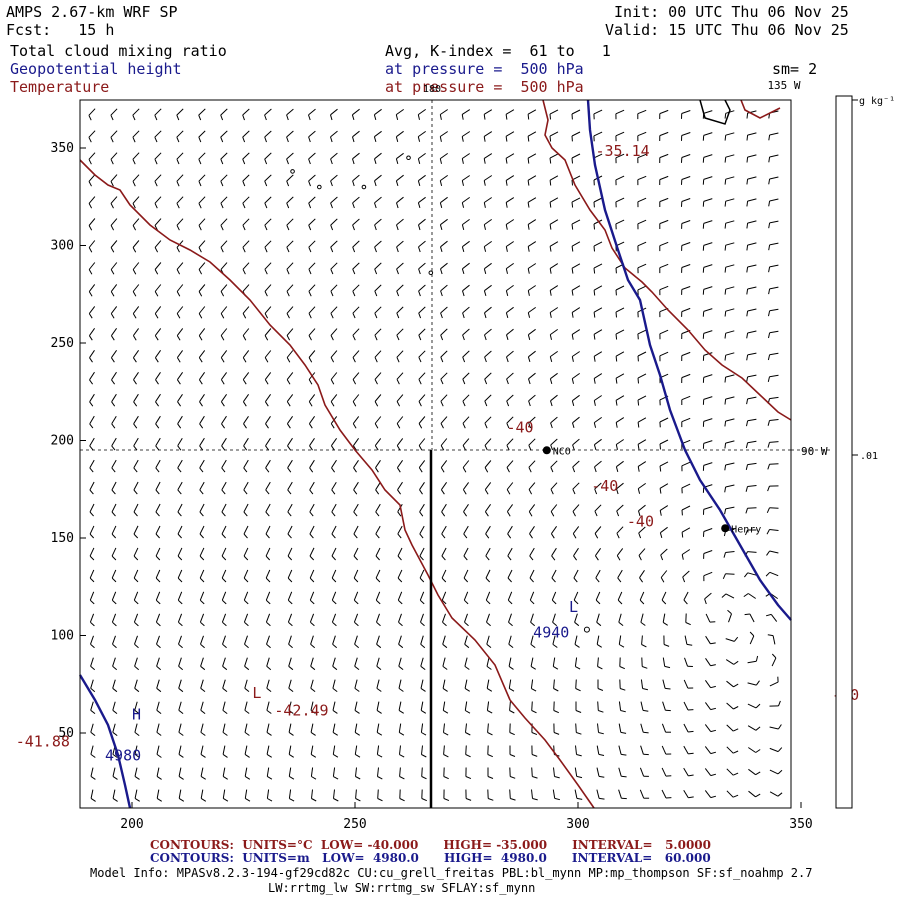  Describe the element at coordinates (546, 450) in the screenshot. I see `station-dot` at that location.